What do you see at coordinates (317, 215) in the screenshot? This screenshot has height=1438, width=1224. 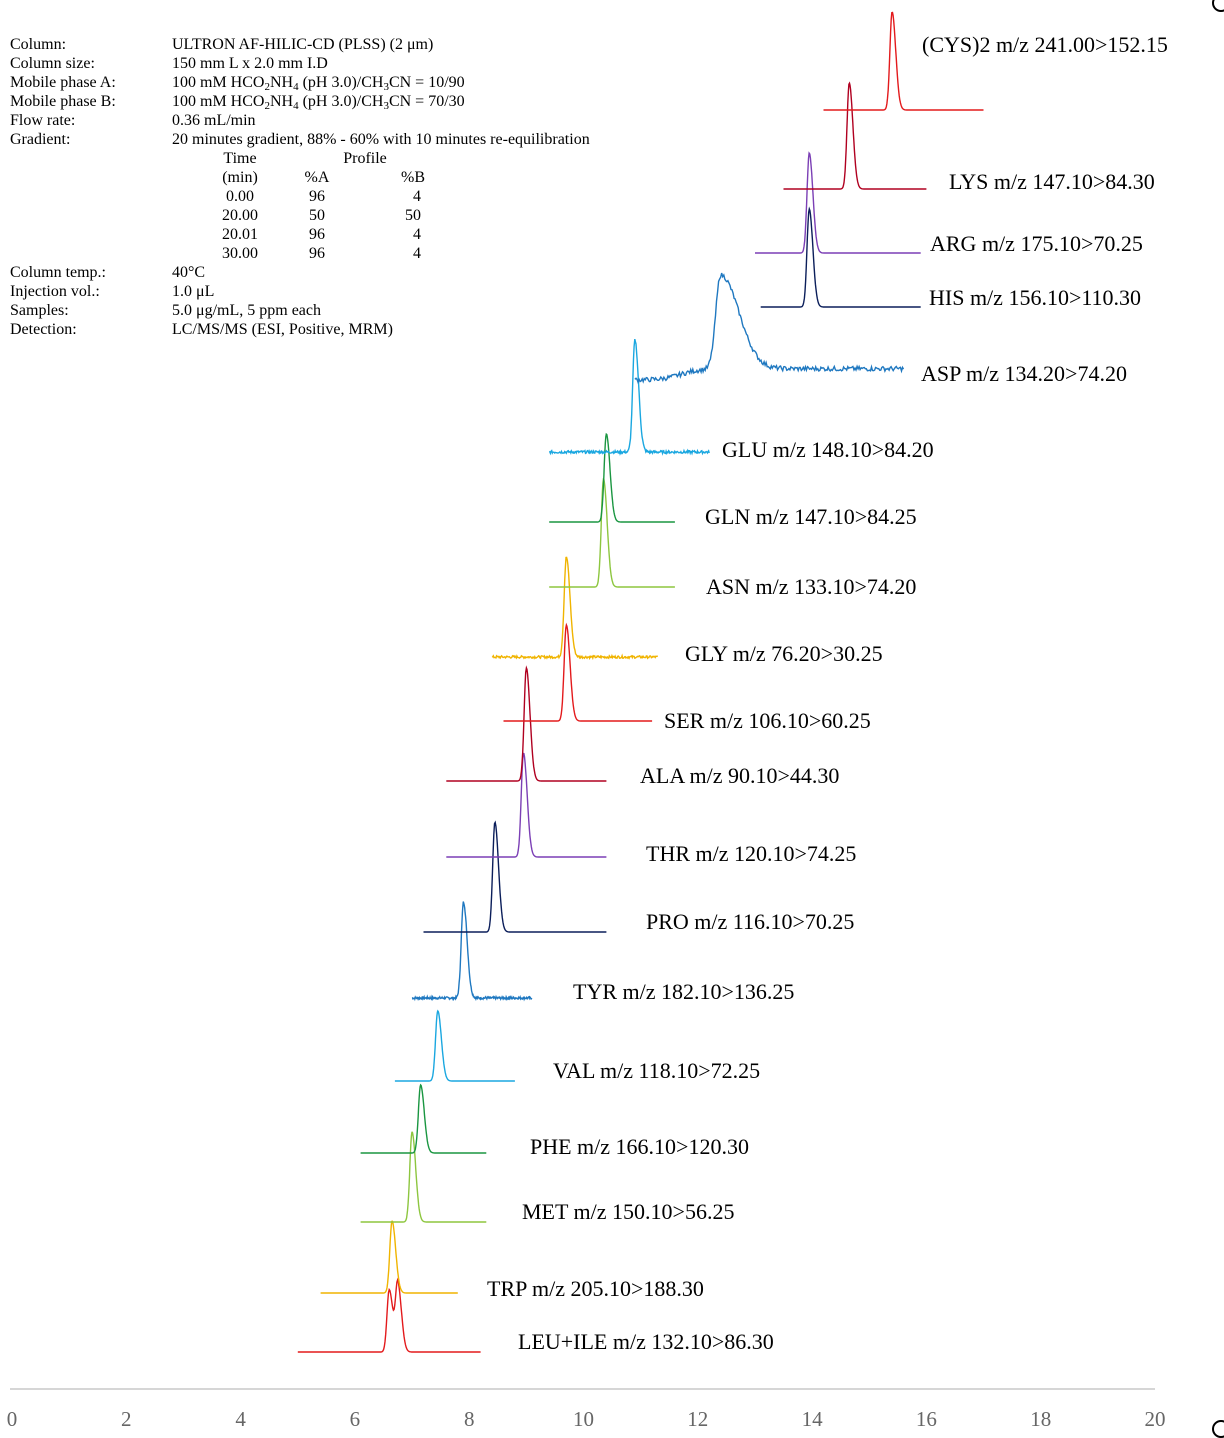 I see `gradient-a: 50` at bounding box center [317, 215].